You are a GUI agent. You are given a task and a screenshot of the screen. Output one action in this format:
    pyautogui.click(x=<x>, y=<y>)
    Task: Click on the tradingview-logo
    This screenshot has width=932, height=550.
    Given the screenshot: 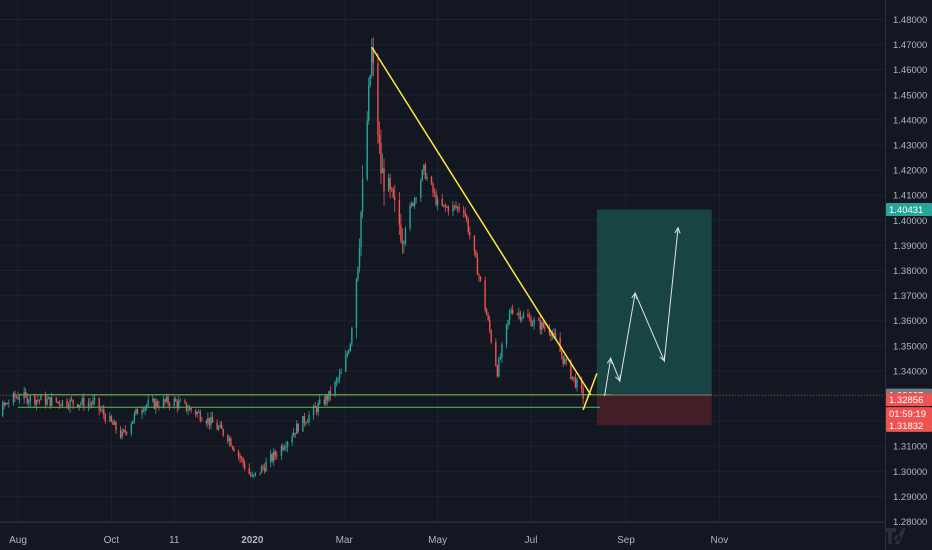 What is the action you would take?
    pyautogui.click(x=896, y=536)
    